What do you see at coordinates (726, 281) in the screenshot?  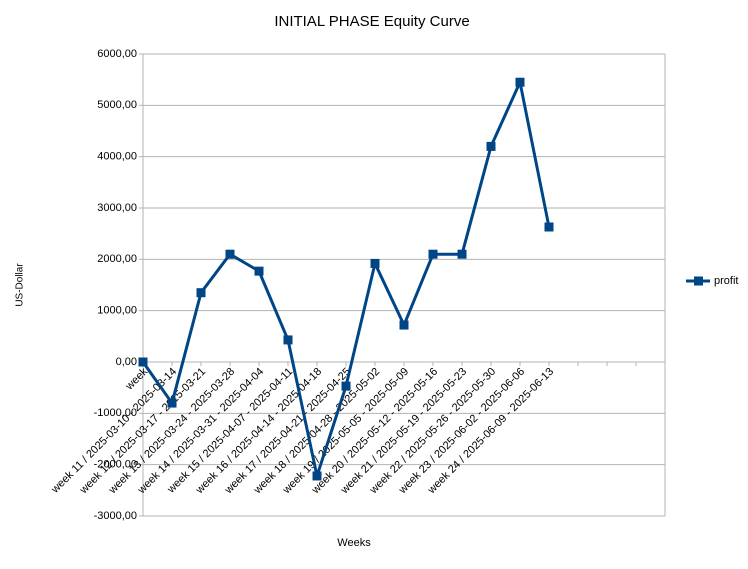 I see `legend-label: profit` at bounding box center [726, 281].